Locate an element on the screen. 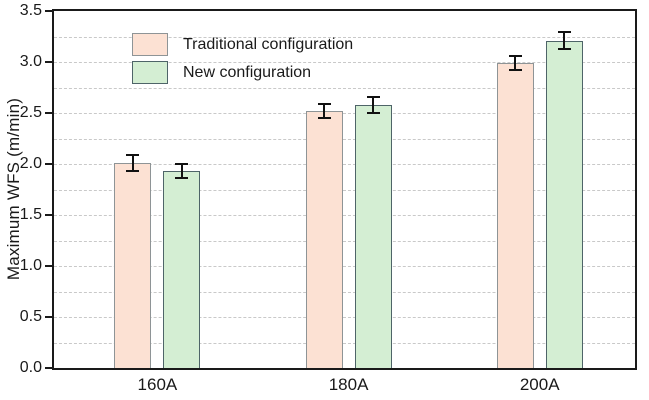 The width and height of the screenshot is (649, 400). bar-180A-traditional is located at coordinates (324, 239).